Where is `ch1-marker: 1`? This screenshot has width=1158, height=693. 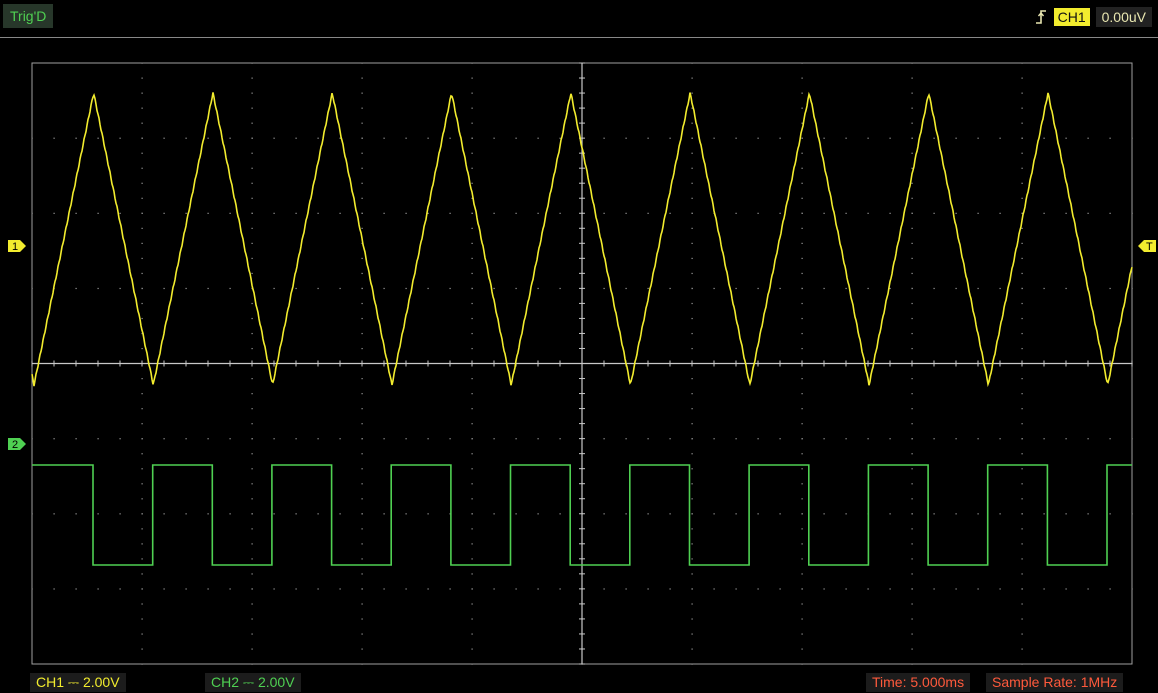 ch1-marker: 1 is located at coordinates (17, 246).